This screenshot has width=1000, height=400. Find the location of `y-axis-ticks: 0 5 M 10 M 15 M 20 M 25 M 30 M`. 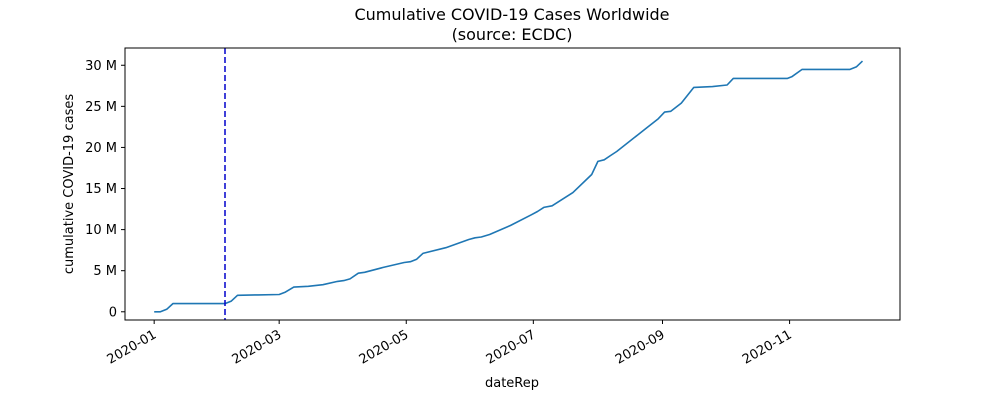

y-axis-ticks: 0 5 M 10 M 15 M 20 M 25 M 30 M is located at coordinates (105, 189).